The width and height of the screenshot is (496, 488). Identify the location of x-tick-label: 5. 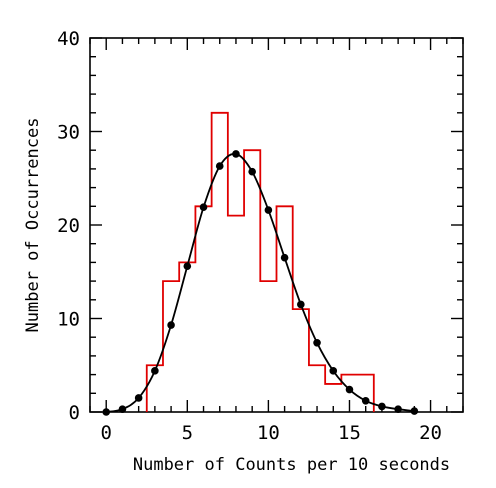
(187, 433).